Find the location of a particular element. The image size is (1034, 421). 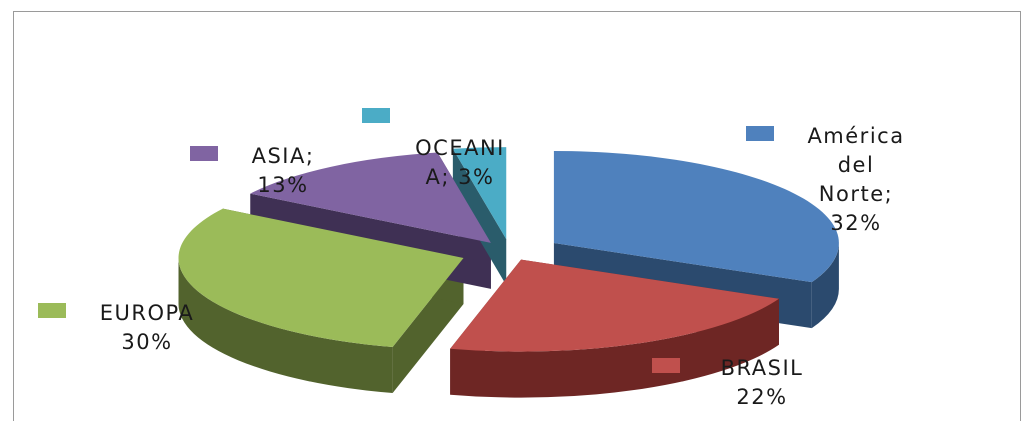

data-label-asia-0: ASIA; is located at coordinates (283, 156).